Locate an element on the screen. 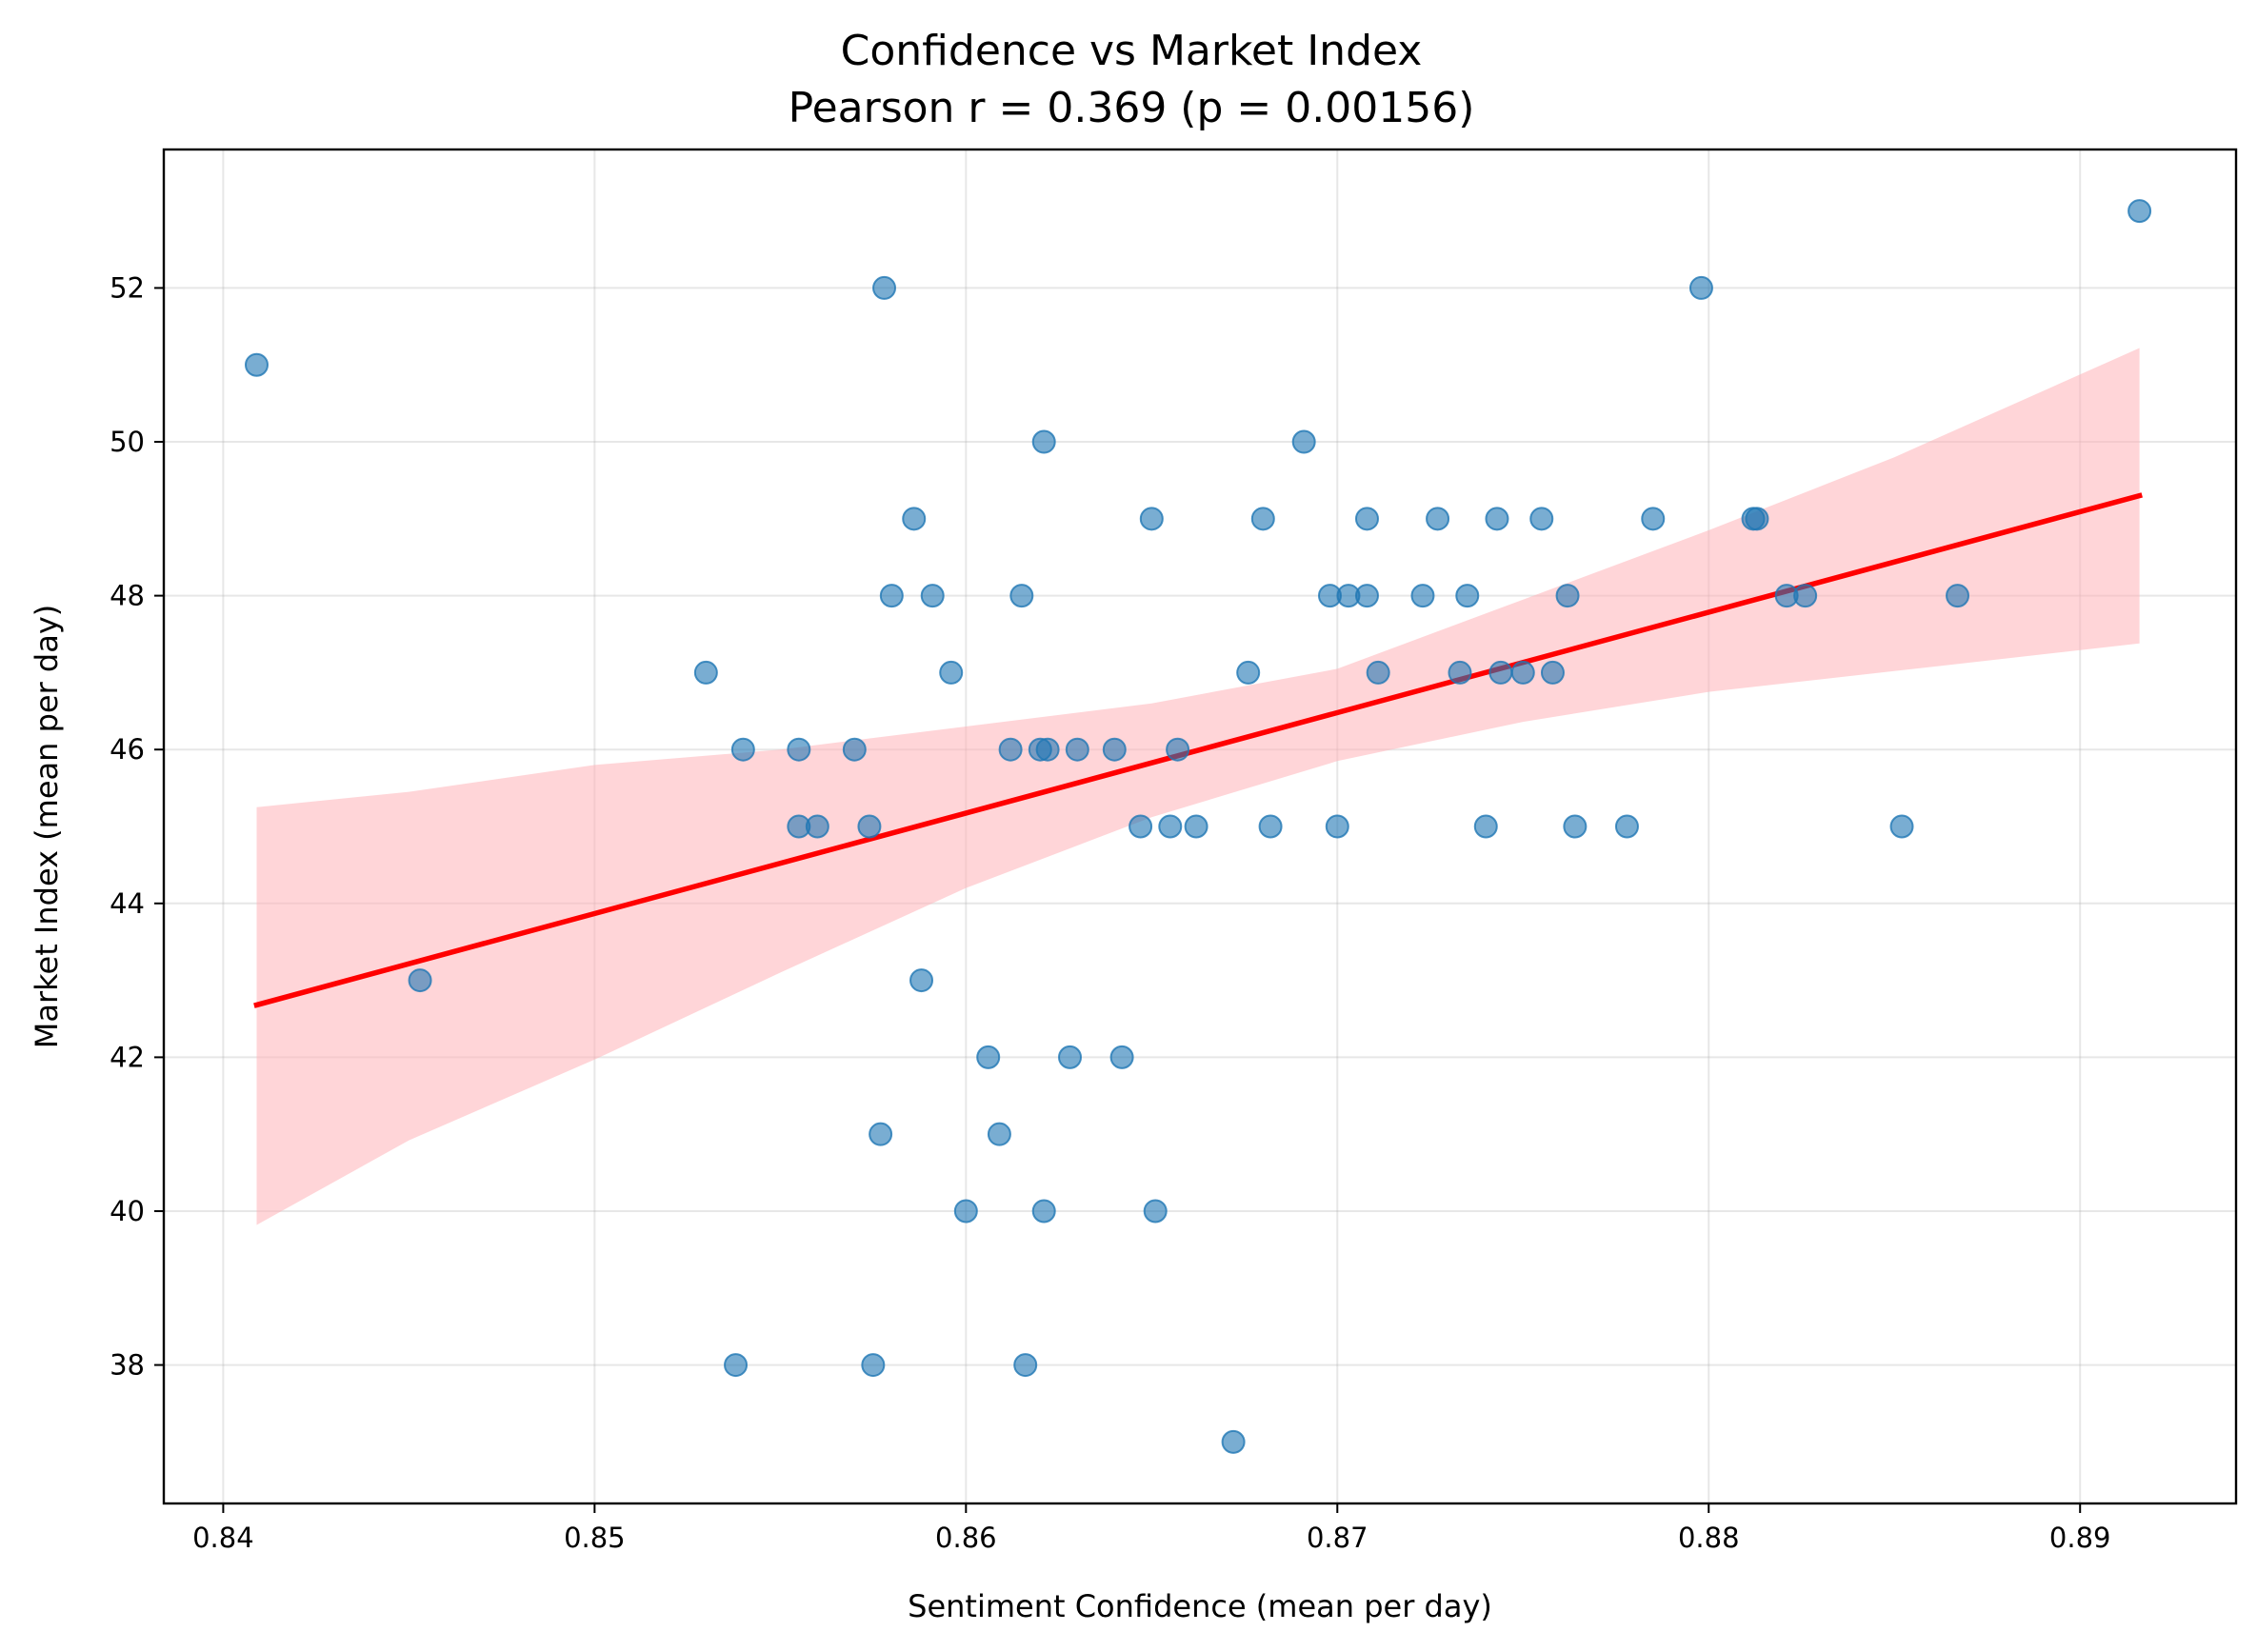  y-axis: 38 40 42 44 46 48 50 52 is located at coordinates (137, 826).